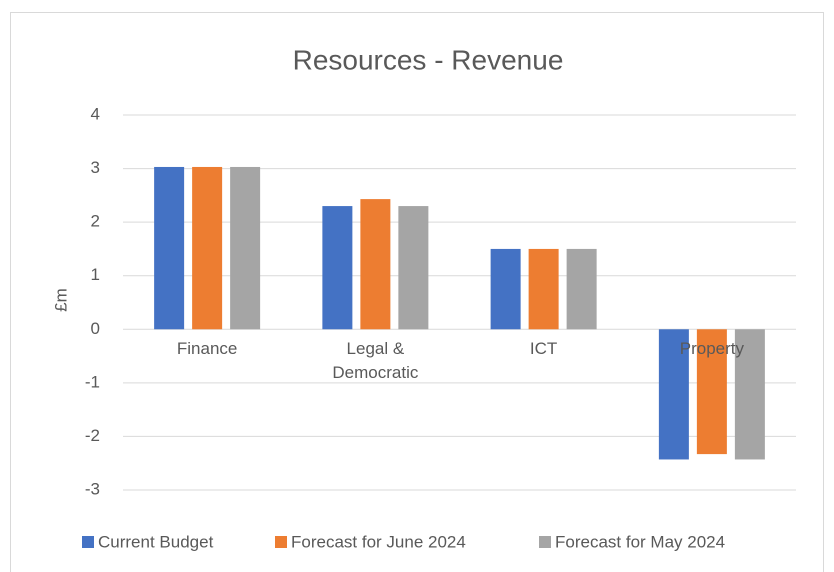  I want to click on x-tick-label: Property, so click(711, 349).